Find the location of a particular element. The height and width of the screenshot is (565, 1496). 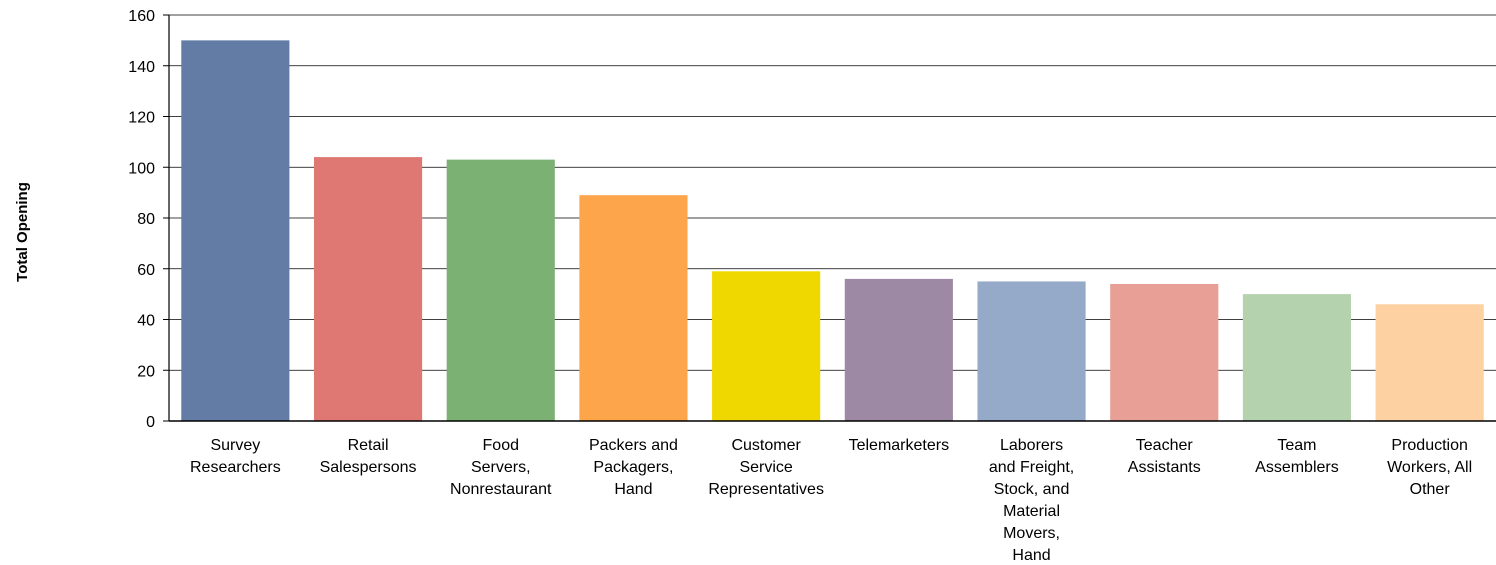

x-category-label: Teacher Assistants is located at coordinates (1164, 456).